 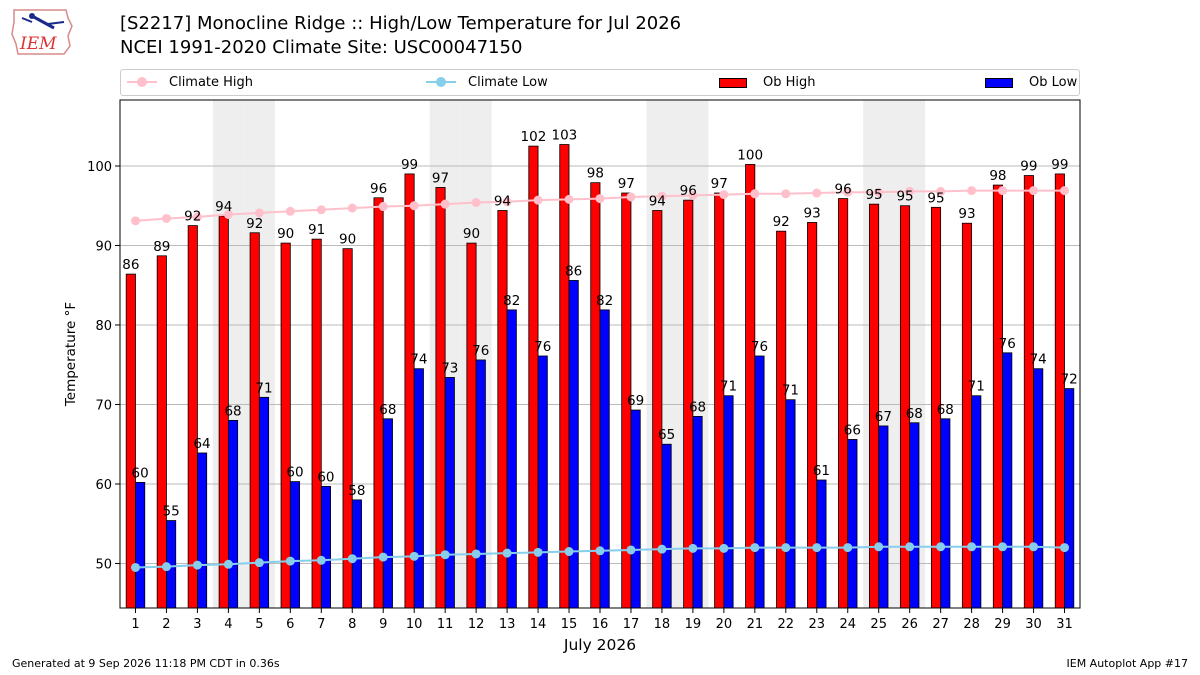 I want to click on iowa-state-outline-icon, so click(x=42, y=32).